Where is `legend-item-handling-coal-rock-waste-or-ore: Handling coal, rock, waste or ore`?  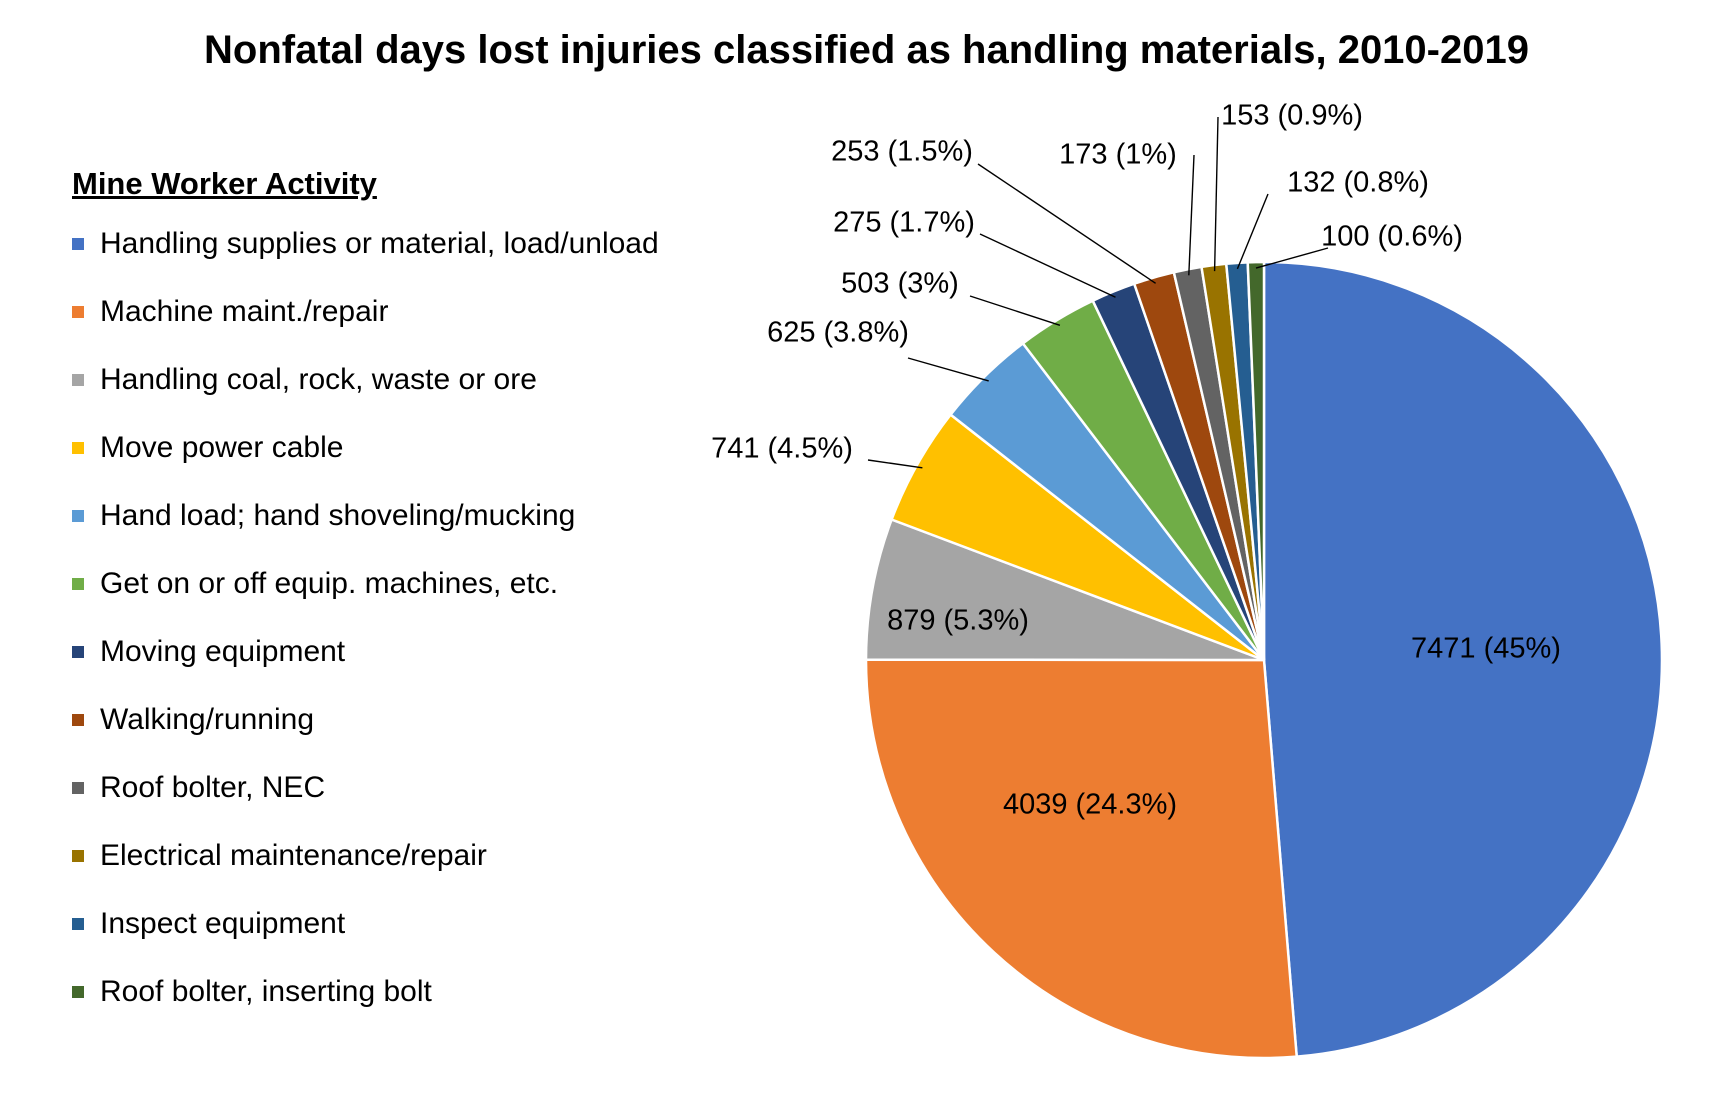 legend-item-handling-coal-rock-waste-or-ore: Handling coal, rock, waste or ore is located at coordinates (365, 380).